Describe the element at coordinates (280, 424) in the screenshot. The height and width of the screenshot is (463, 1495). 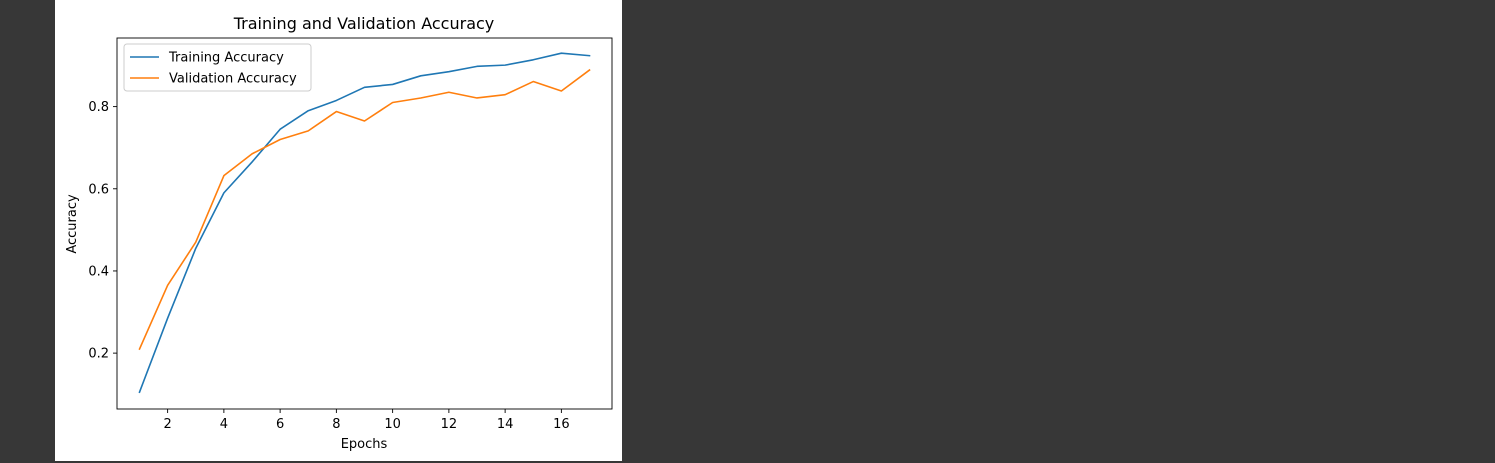
I see `x-tick-label: 6` at that location.